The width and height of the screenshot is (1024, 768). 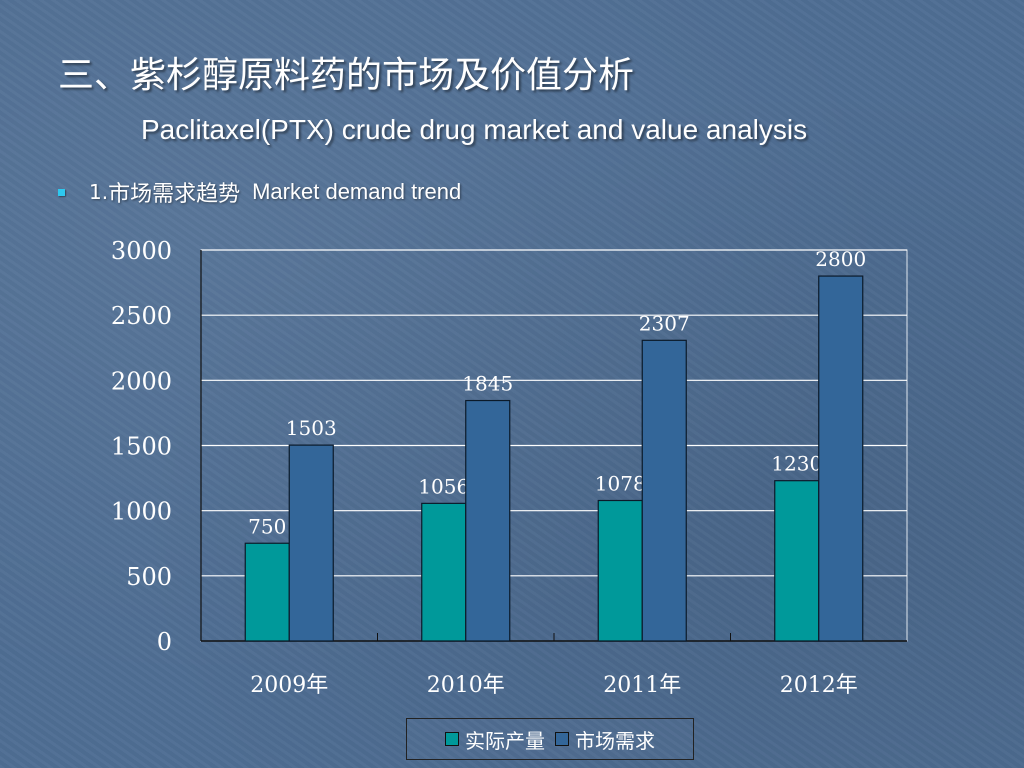 What do you see at coordinates (141, 251) in the screenshot?
I see `y-tick-label: 3000` at bounding box center [141, 251].